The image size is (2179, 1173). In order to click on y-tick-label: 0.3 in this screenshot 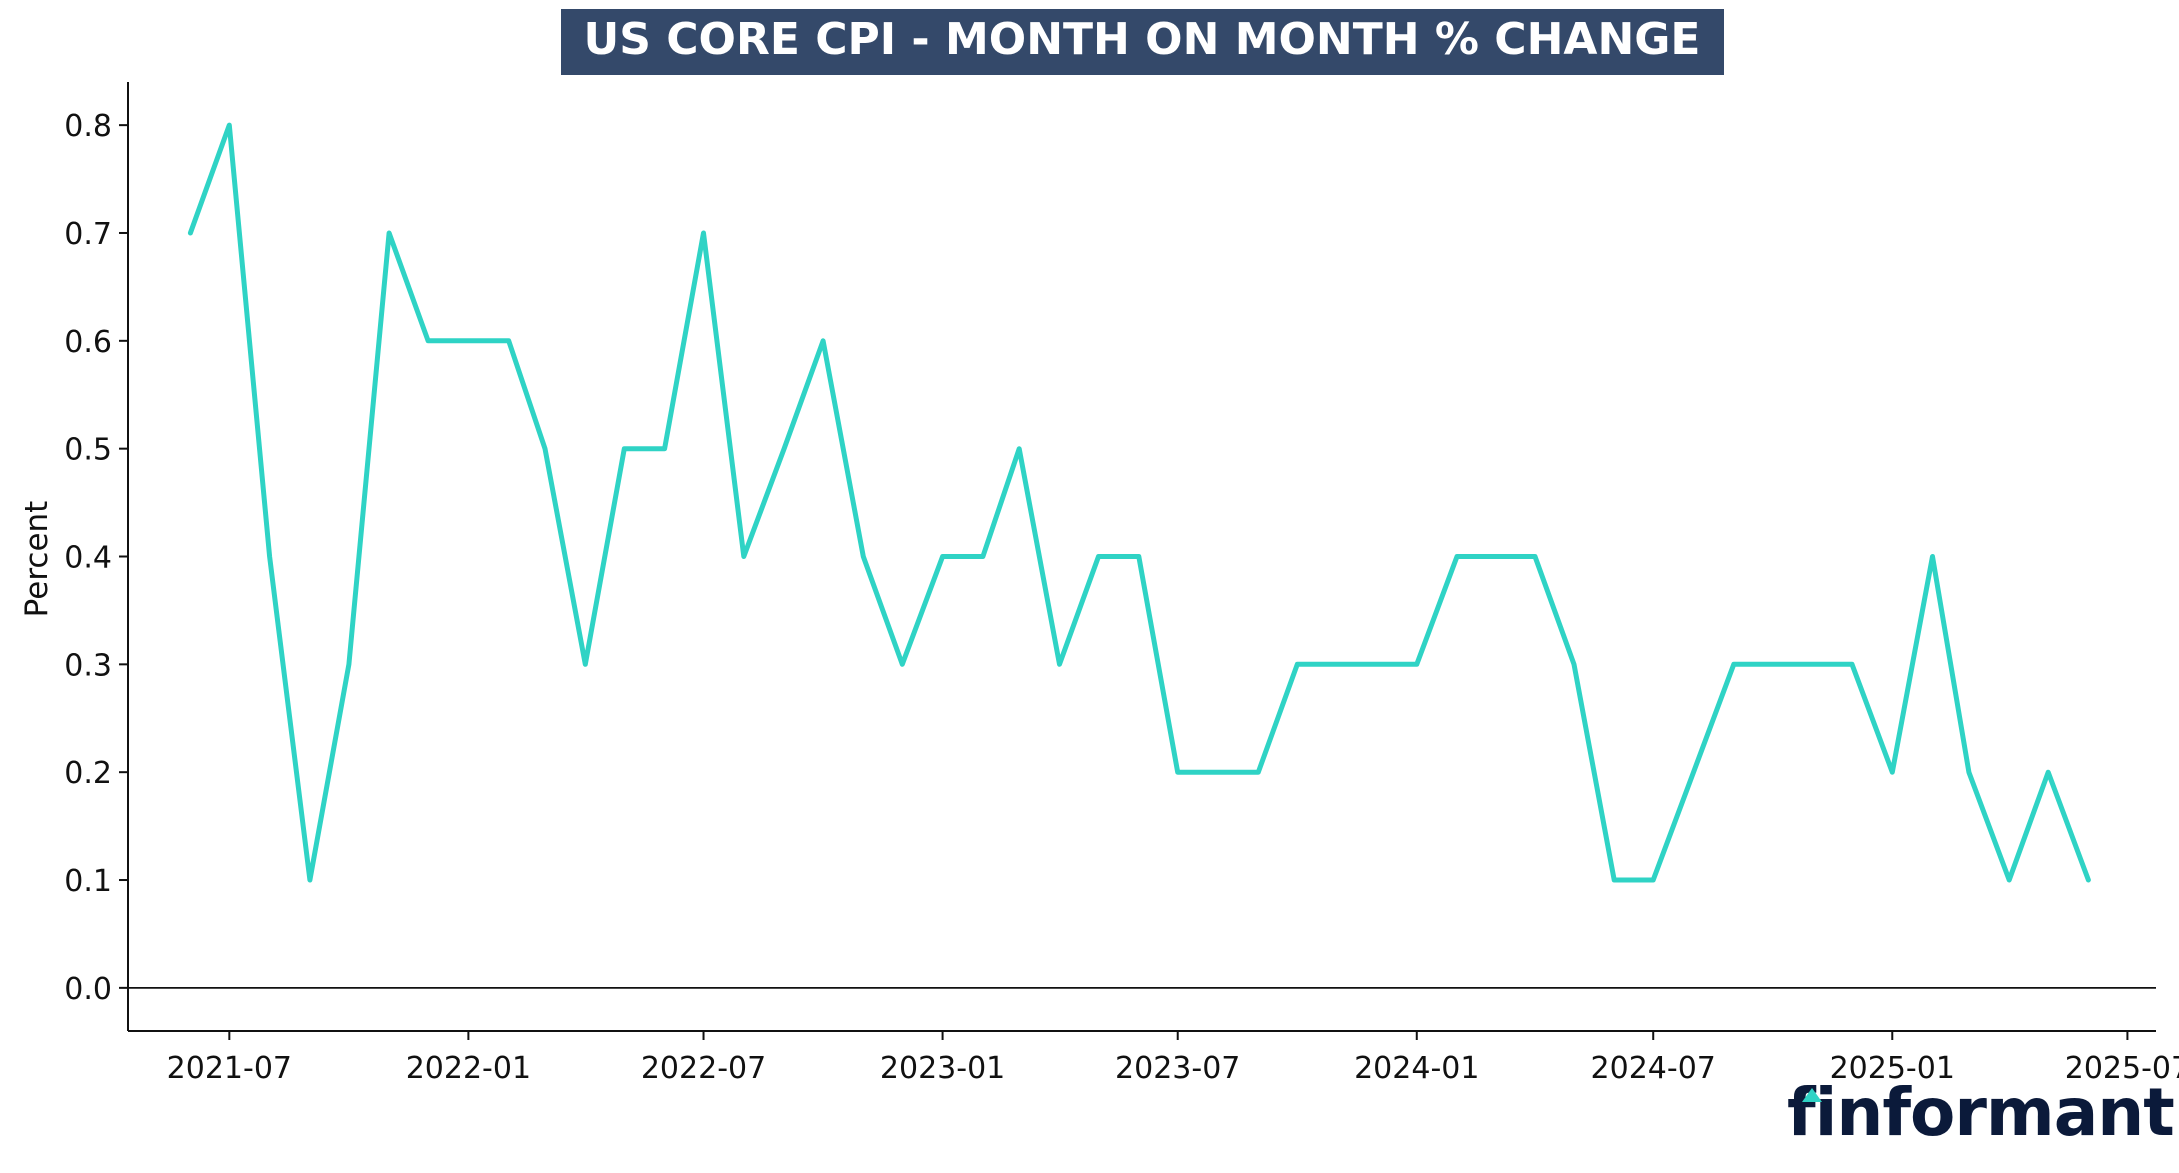, I will do `click(88, 665)`.